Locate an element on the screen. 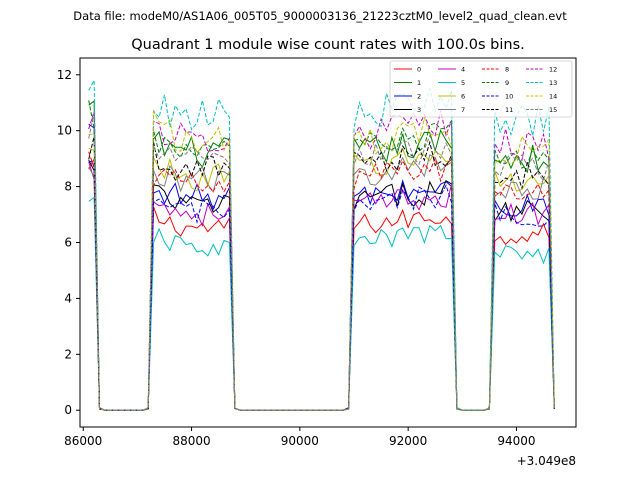 This screenshot has height=480, width=640. legend-label: 8 is located at coordinates (507, 70).